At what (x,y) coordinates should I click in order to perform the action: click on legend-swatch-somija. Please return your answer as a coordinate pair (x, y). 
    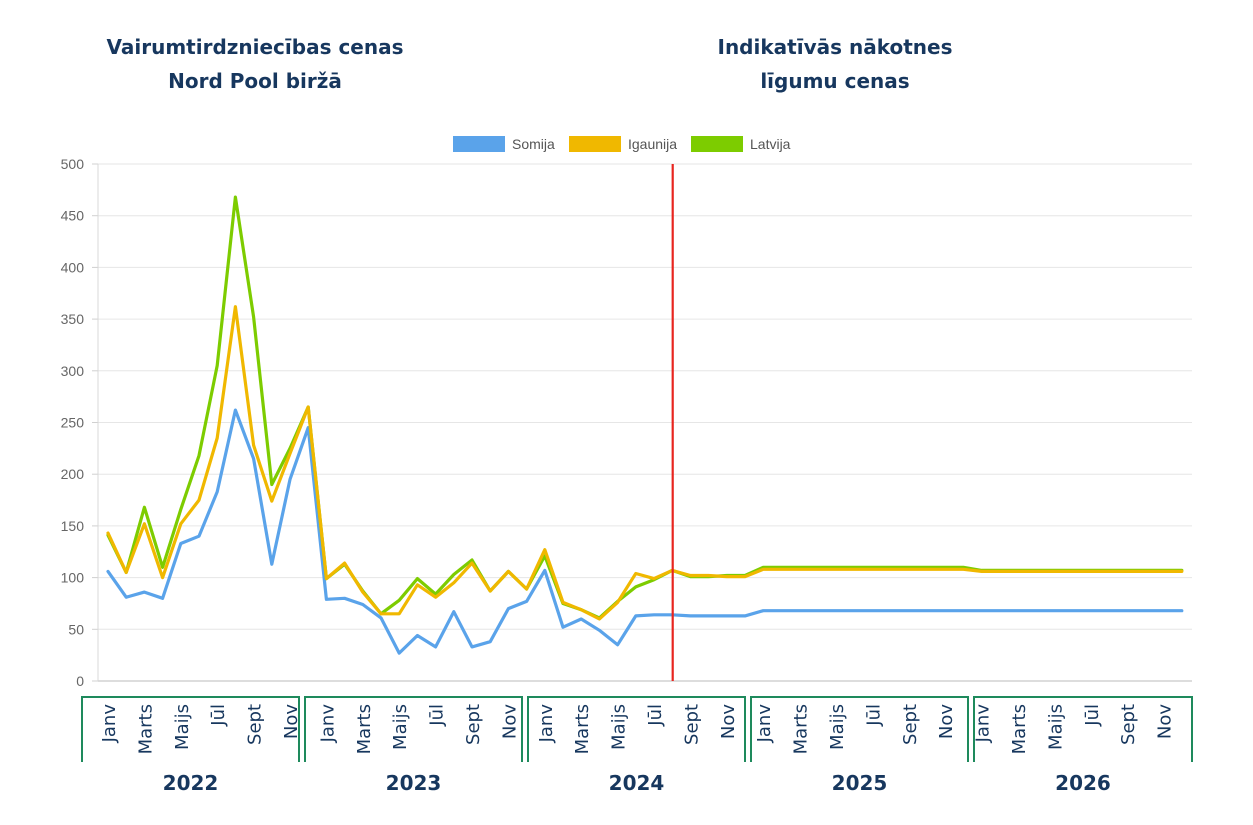
    Looking at the image, I should click on (479, 144).